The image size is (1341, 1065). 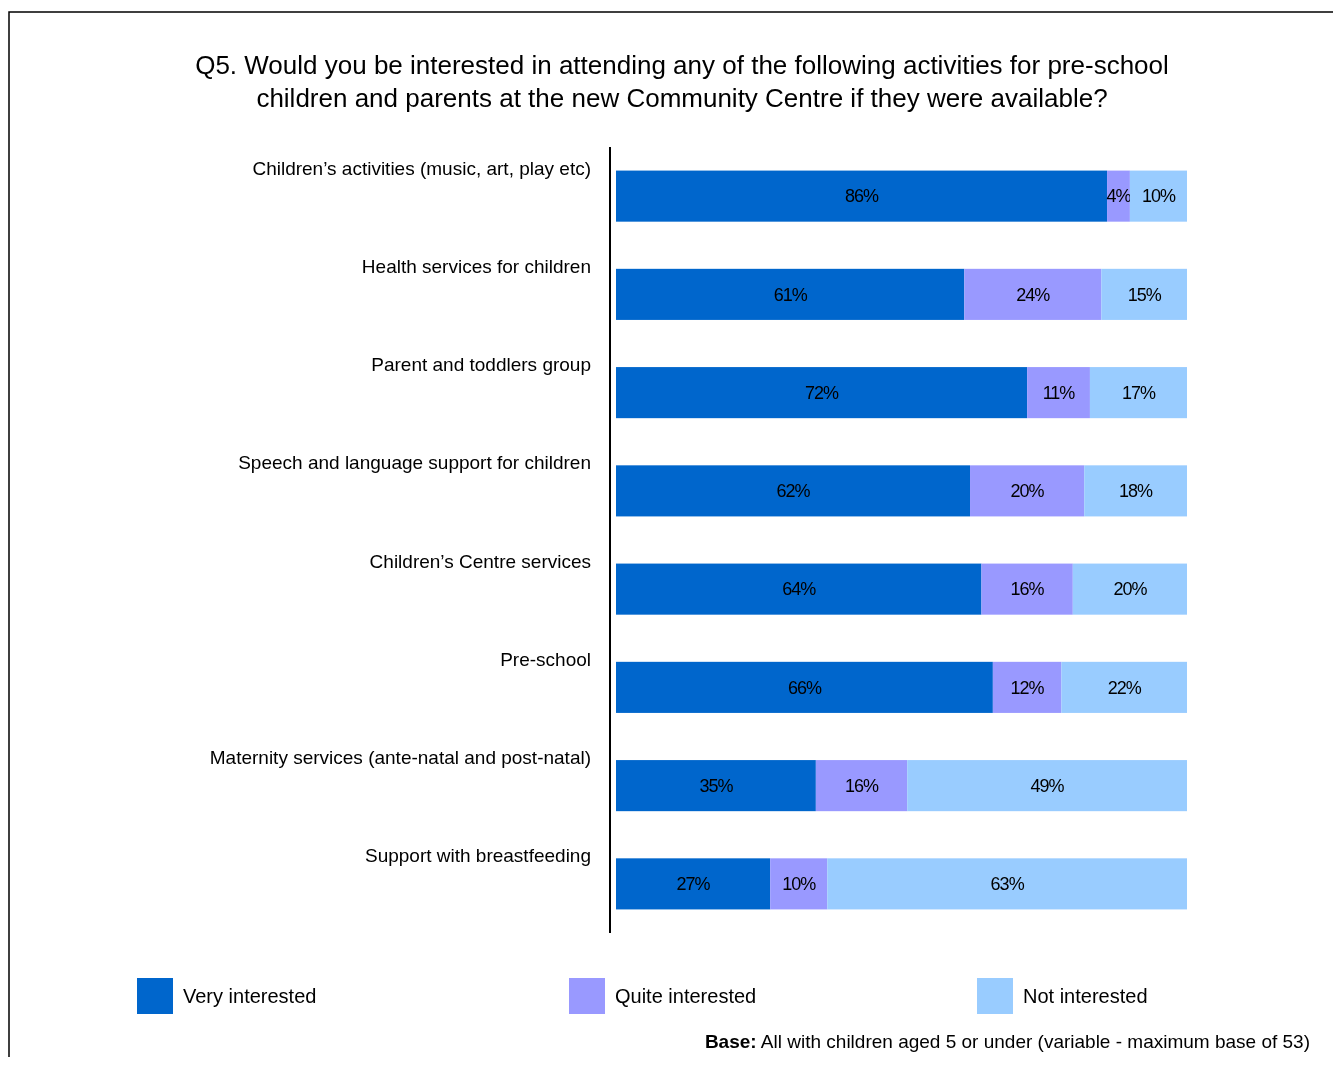 What do you see at coordinates (686, 996) in the screenshot?
I see `legend-label: Quite interested` at bounding box center [686, 996].